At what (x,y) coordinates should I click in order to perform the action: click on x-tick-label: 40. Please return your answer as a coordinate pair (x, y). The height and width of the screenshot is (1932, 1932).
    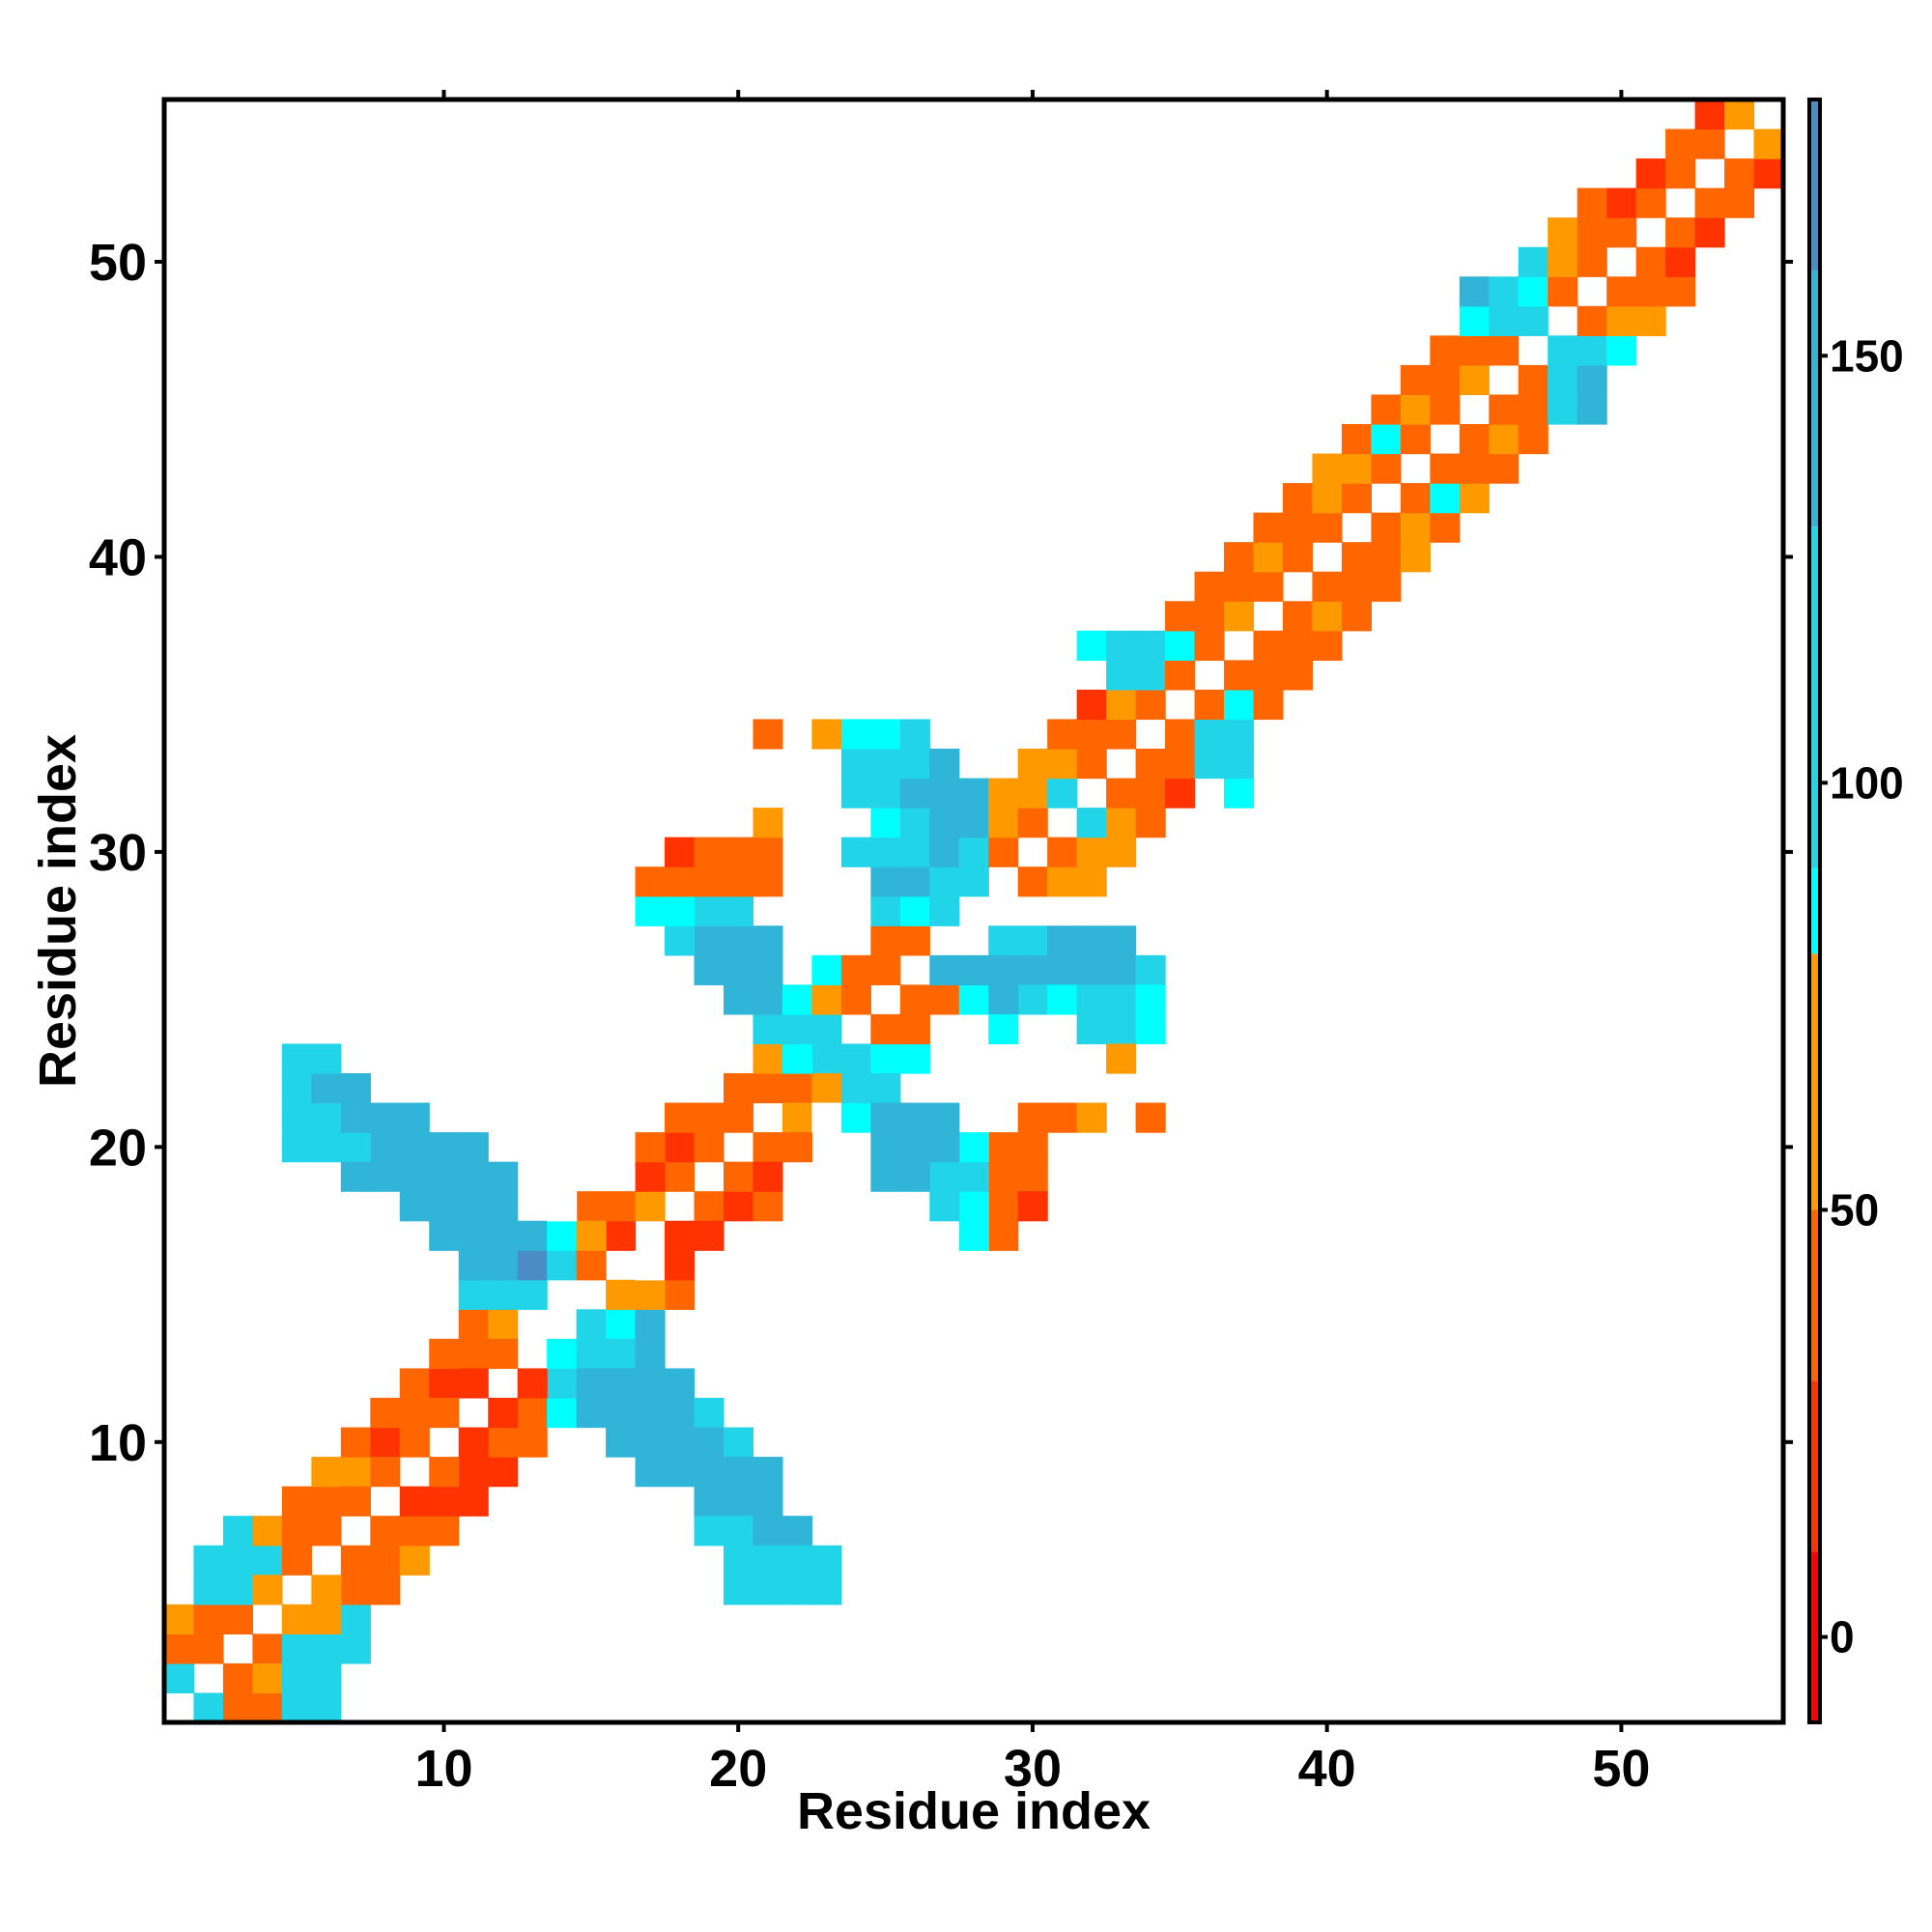
    Looking at the image, I should click on (1327, 1769).